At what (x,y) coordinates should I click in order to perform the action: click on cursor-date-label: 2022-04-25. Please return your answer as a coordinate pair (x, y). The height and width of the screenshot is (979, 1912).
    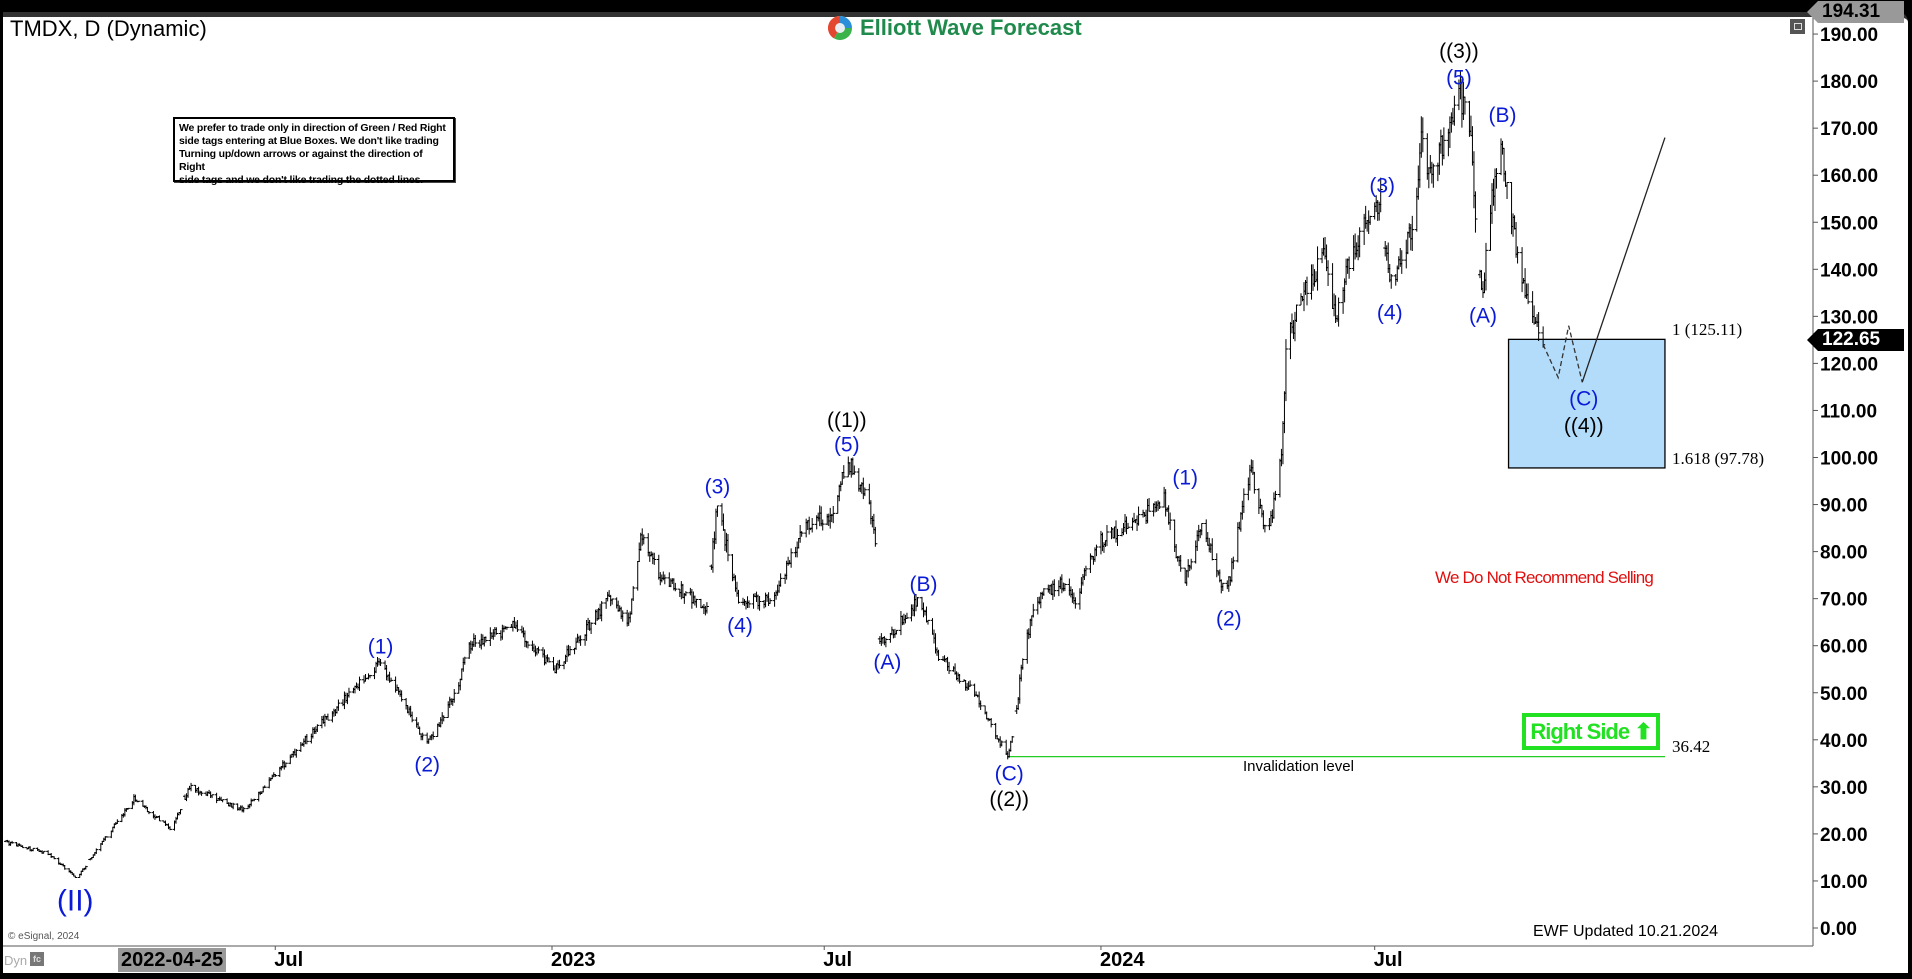
    Looking at the image, I should click on (172, 960).